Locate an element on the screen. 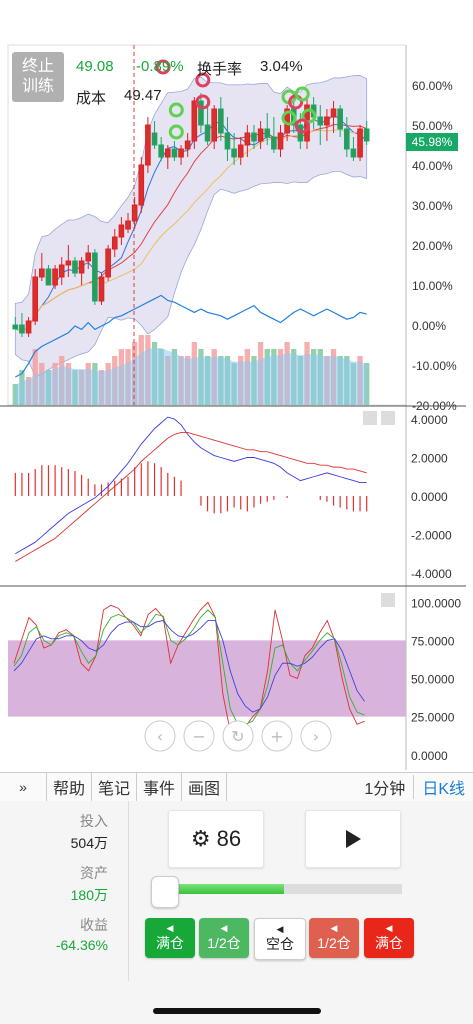  nav-control-glyph: + is located at coordinates (276, 736).